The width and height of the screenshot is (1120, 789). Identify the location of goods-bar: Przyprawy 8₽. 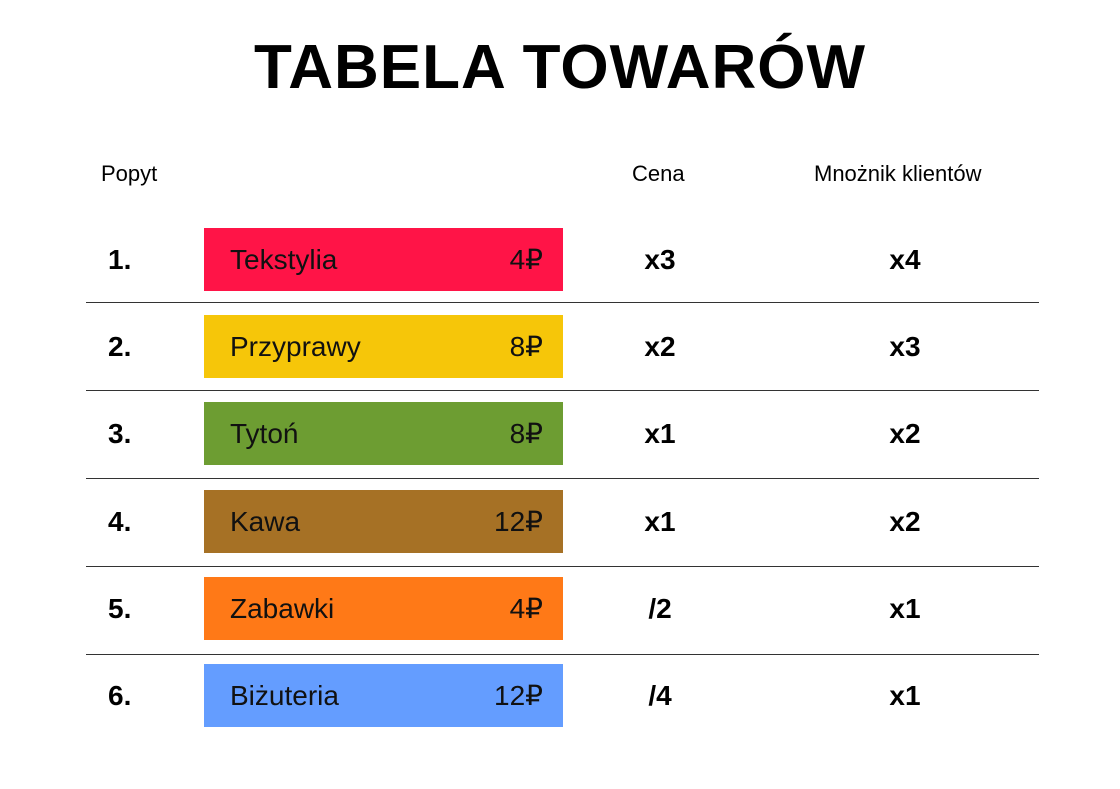
(383, 346).